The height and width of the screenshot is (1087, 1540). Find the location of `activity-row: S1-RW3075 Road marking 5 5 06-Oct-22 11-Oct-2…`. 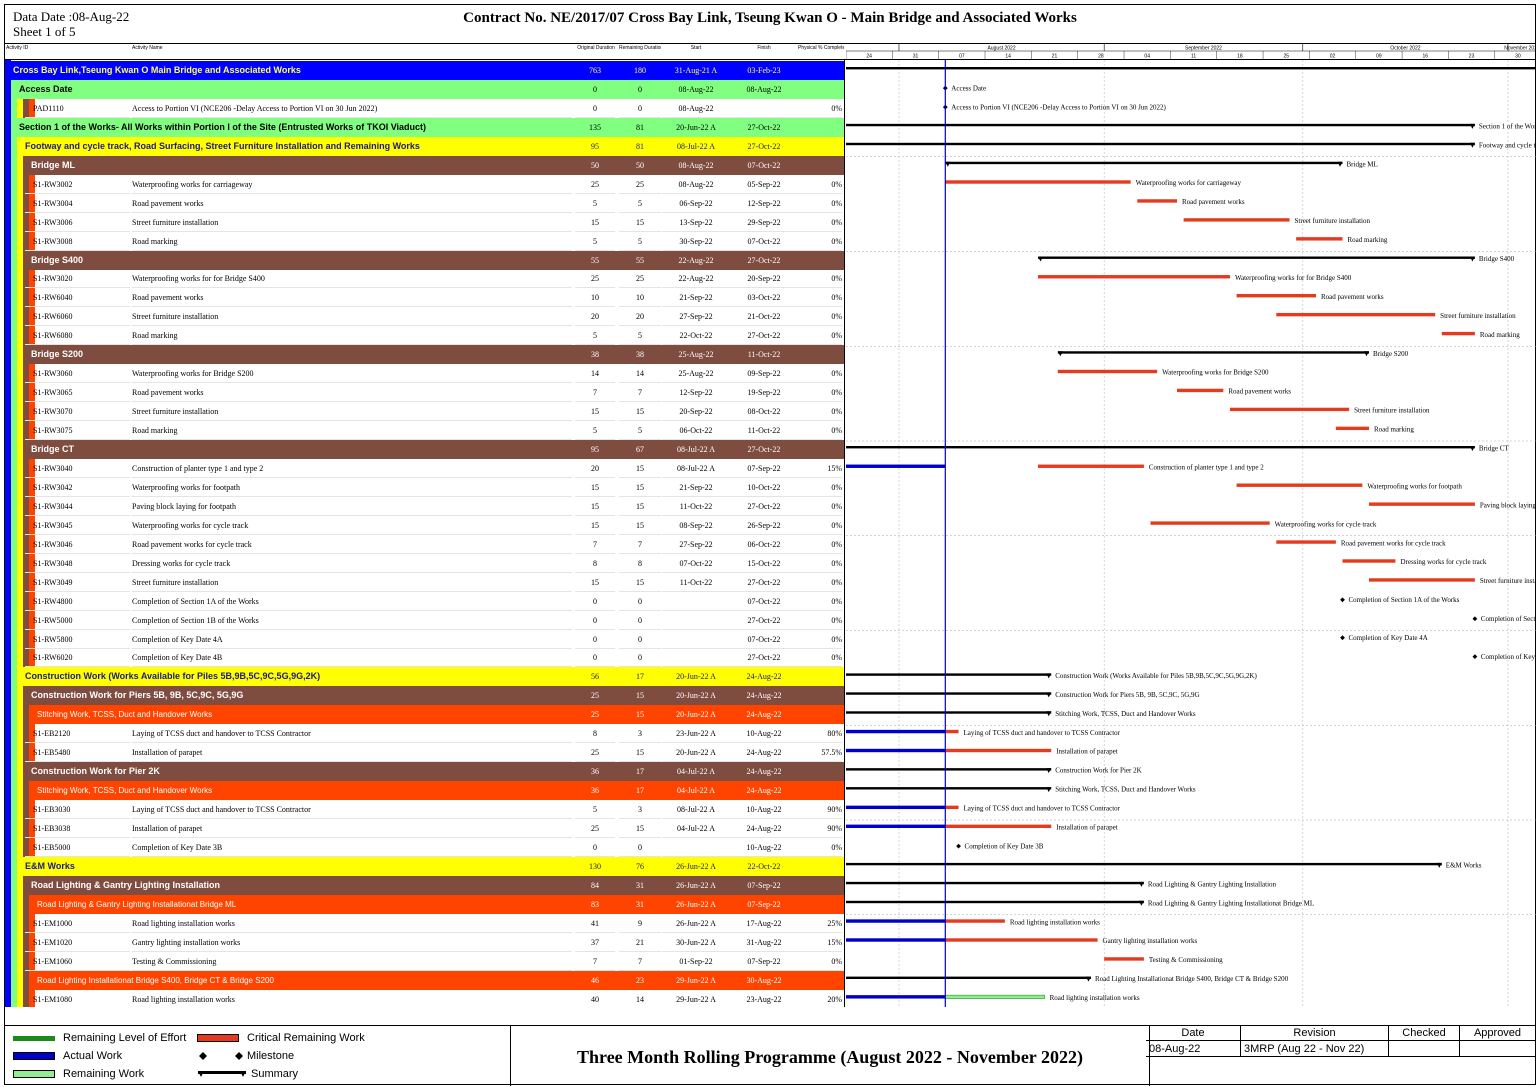

activity-row: S1-RW3075 Road marking 5 5 06-Oct-22 11-Oct-2… is located at coordinates (424, 431).